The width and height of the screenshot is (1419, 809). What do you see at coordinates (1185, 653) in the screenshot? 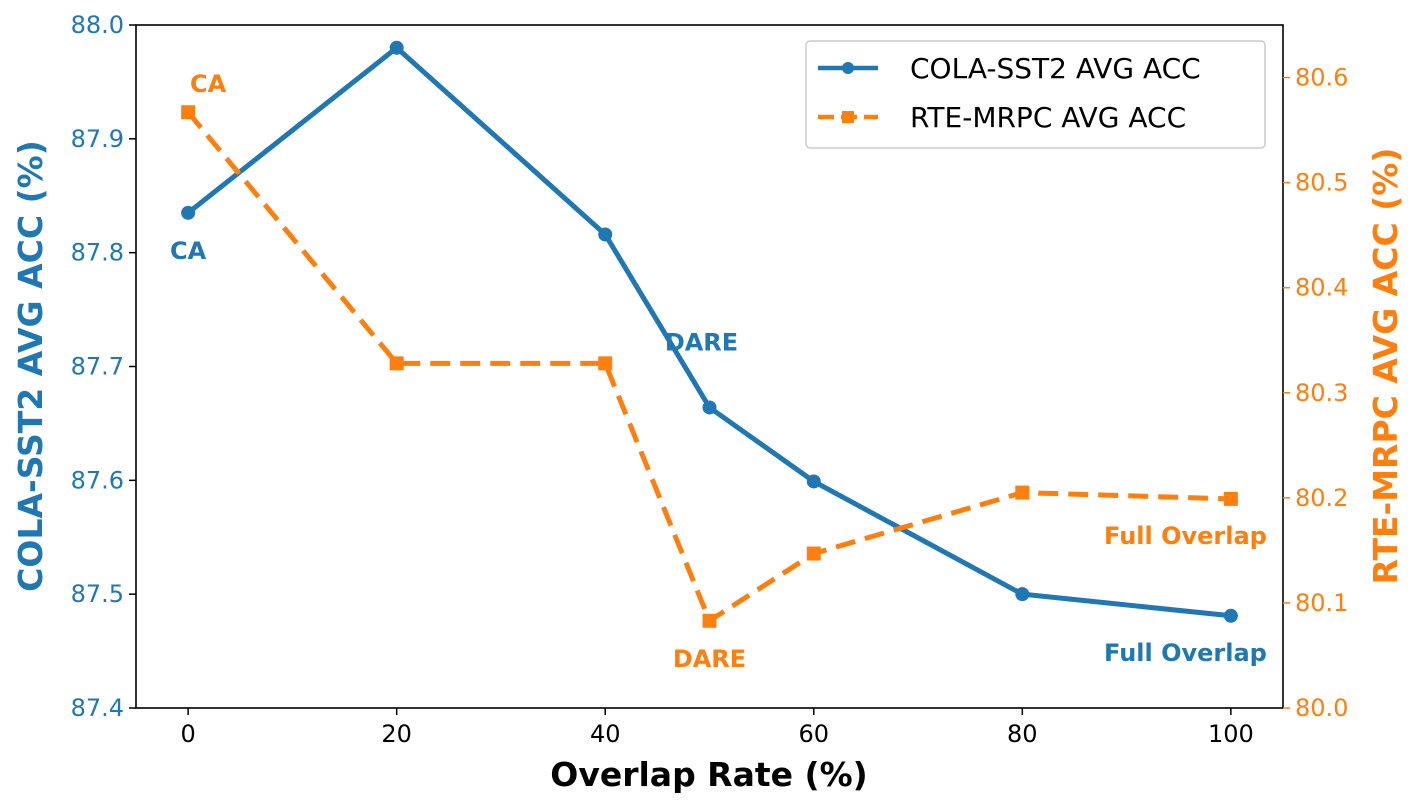
I see `annotation-full-overlap-left: Full Overlap` at bounding box center [1185, 653].